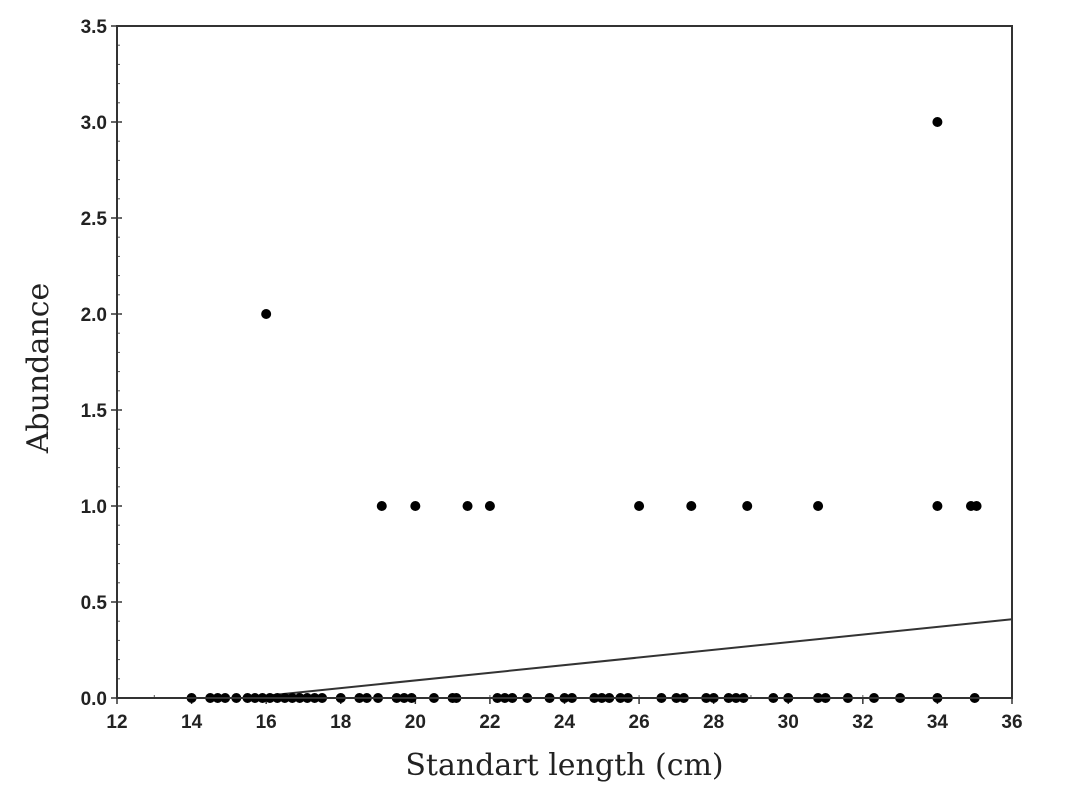 The image size is (1068, 788). Describe the element at coordinates (415, 722) in the screenshot. I see `x-tick-label: 20` at that location.